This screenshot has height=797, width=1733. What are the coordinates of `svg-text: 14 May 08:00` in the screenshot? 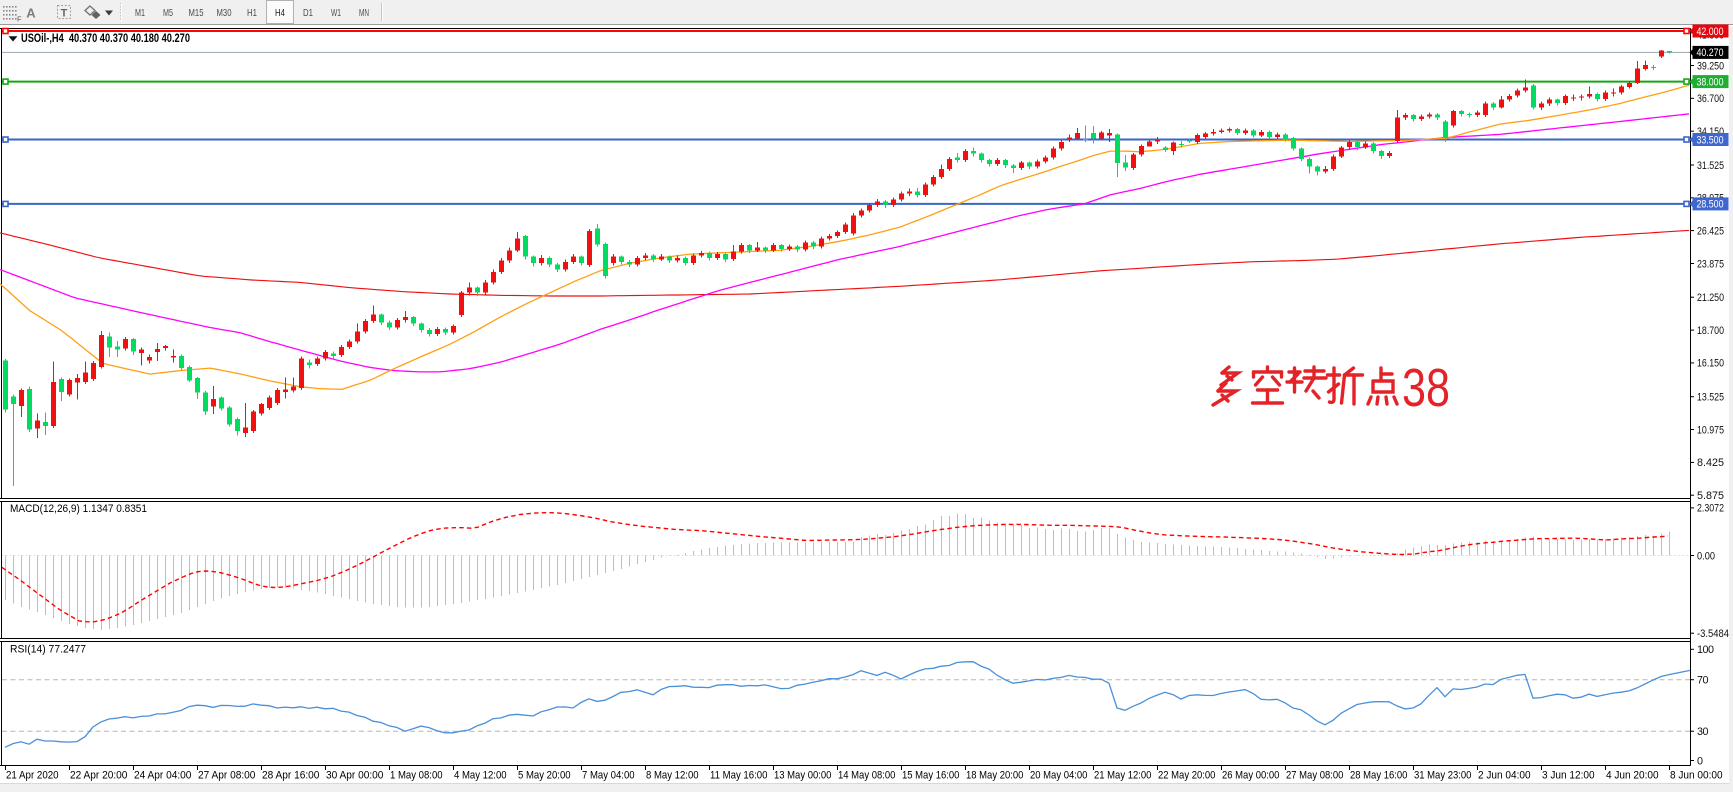 It's located at (866, 776).